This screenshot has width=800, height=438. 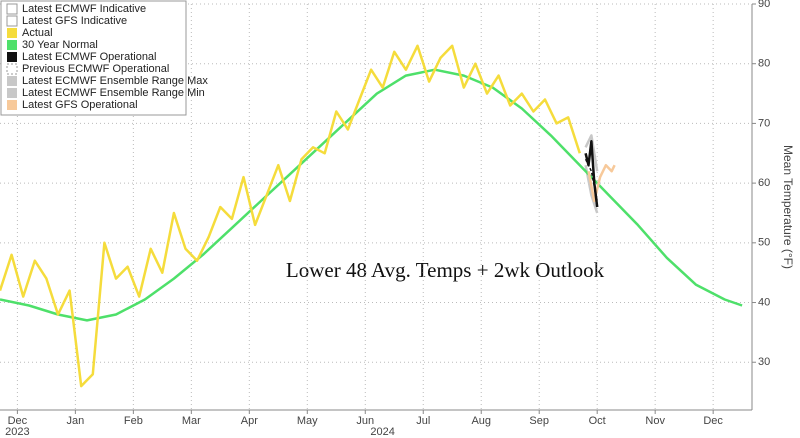 What do you see at coordinates (80, 105) in the screenshot?
I see `legend-label: Latest GFS Operational` at bounding box center [80, 105].